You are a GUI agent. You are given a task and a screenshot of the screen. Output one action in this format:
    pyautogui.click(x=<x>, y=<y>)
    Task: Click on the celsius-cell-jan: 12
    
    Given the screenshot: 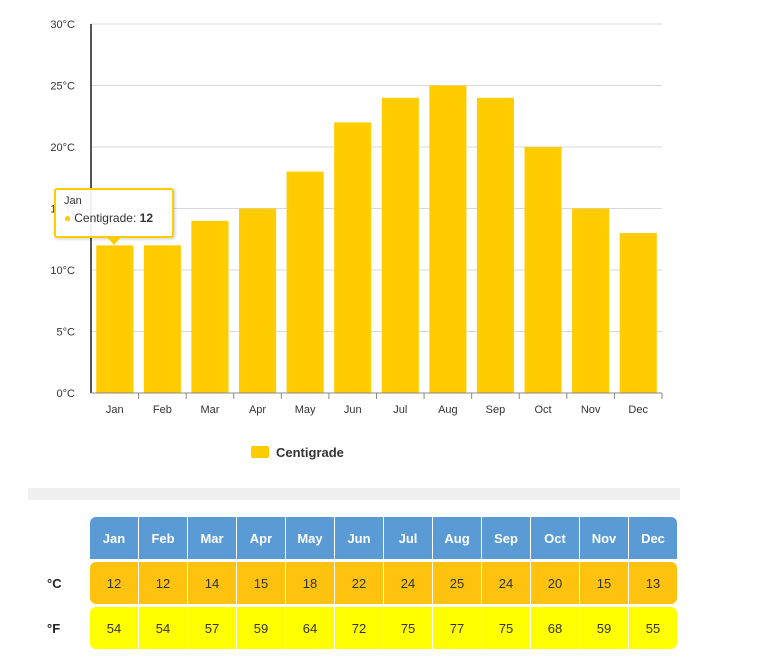 What is the action you would take?
    pyautogui.click(x=114, y=583)
    